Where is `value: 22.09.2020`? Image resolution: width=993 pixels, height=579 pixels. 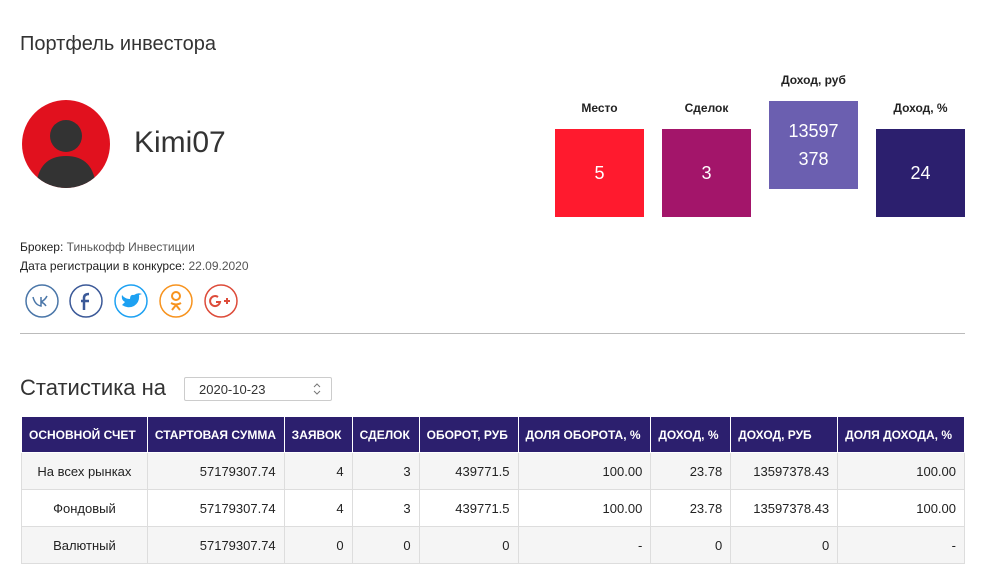
value: 22.09.2020 is located at coordinates (218, 266).